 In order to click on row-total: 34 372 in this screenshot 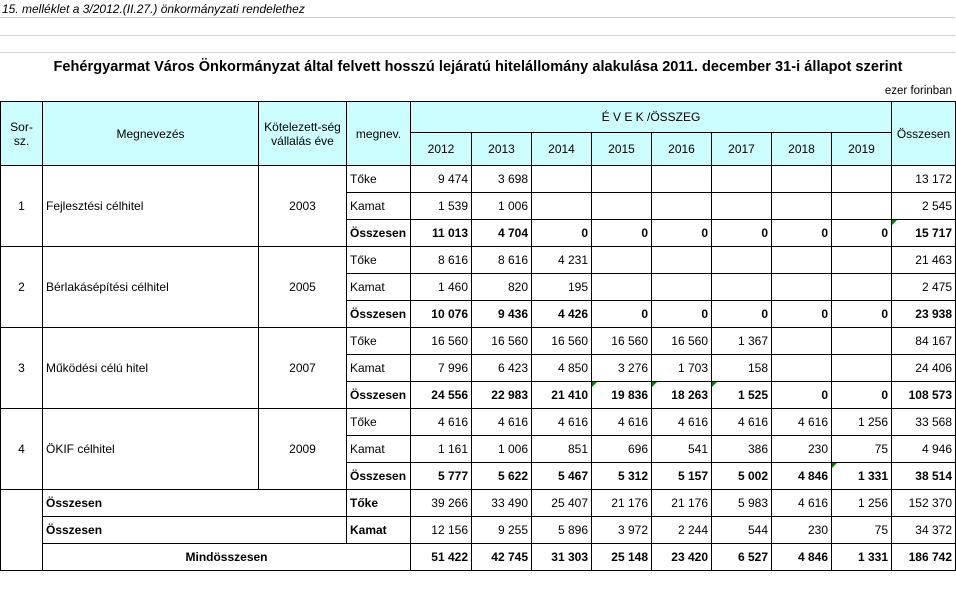, I will do `click(923, 530)`.